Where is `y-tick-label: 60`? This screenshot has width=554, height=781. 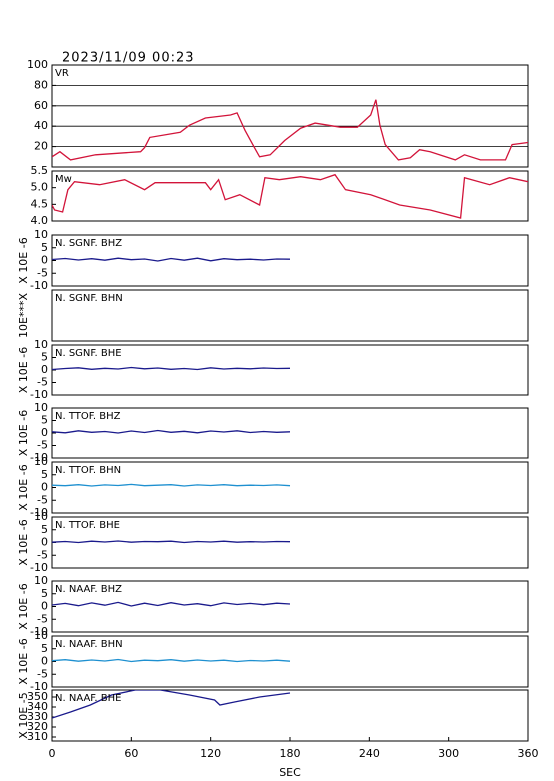
y-tick-label: 60 is located at coordinates (41, 105).